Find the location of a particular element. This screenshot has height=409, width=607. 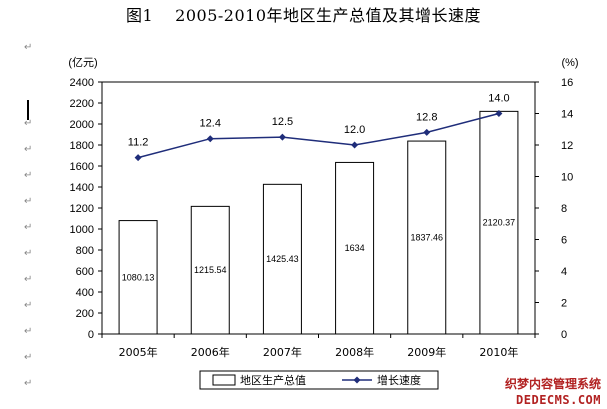

line-value-label: 12.8 is located at coordinates (426, 117).